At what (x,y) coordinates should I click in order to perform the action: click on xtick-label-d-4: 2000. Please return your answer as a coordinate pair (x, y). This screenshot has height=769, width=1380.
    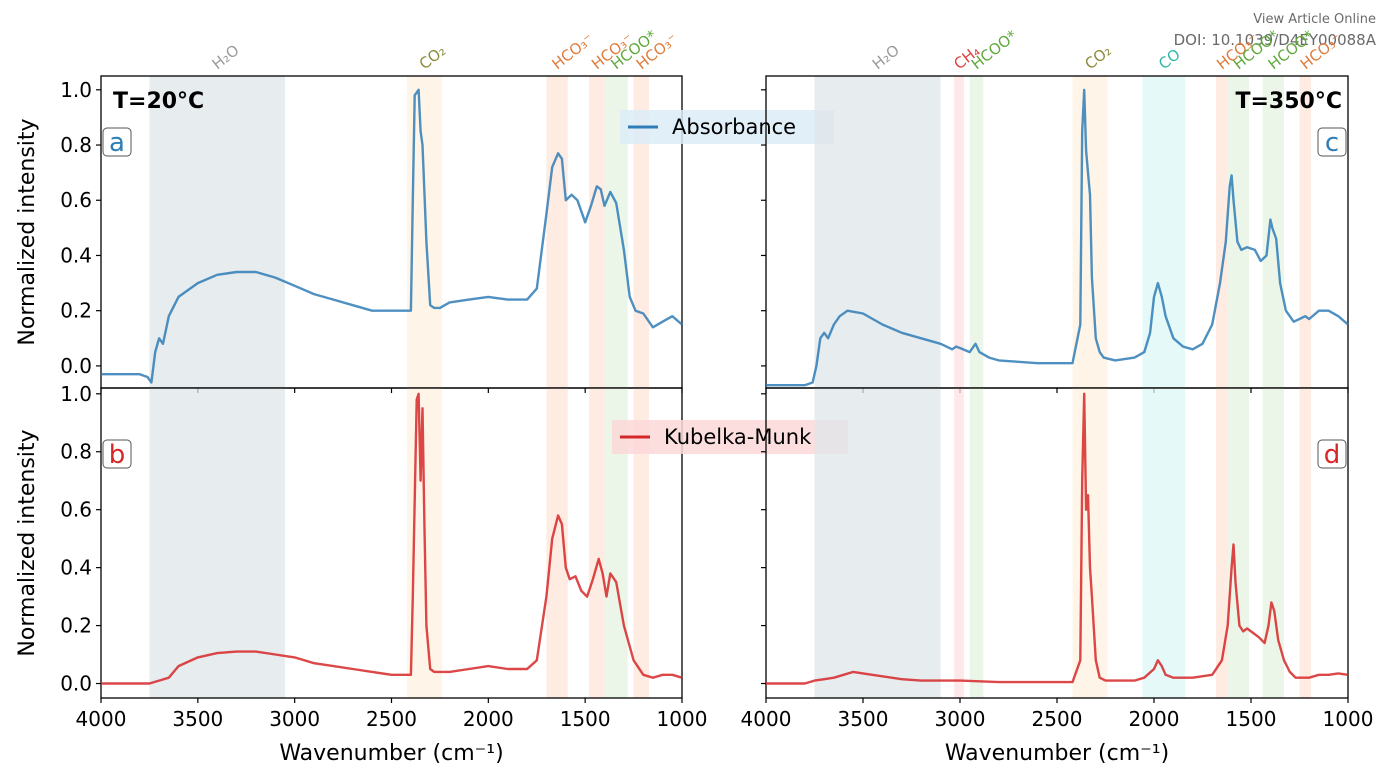
    Looking at the image, I should click on (1154, 719).